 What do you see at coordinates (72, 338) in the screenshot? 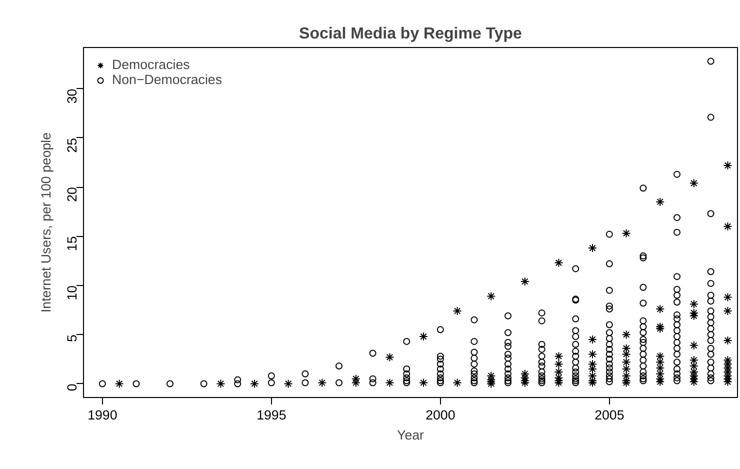
I see `y-tick-label: 5` at bounding box center [72, 338].